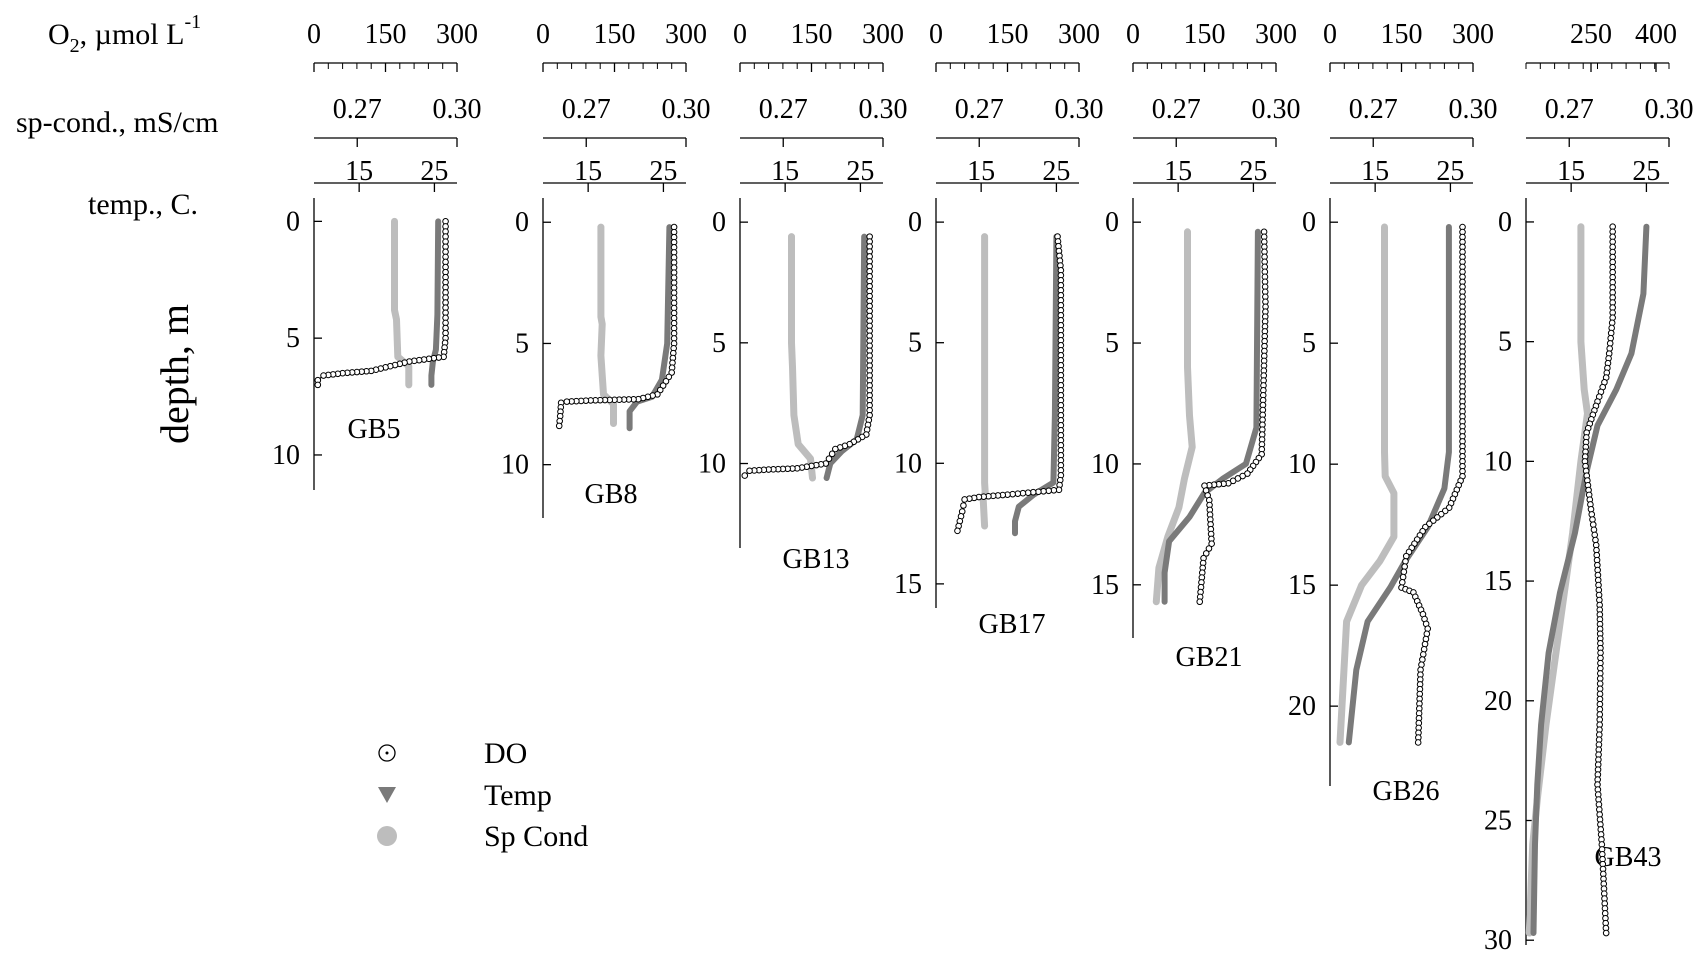 This screenshot has height=956, width=1704. What do you see at coordinates (398, 120) in the screenshot?
I see `cond-axis-0: 0.27 0.30` at bounding box center [398, 120].